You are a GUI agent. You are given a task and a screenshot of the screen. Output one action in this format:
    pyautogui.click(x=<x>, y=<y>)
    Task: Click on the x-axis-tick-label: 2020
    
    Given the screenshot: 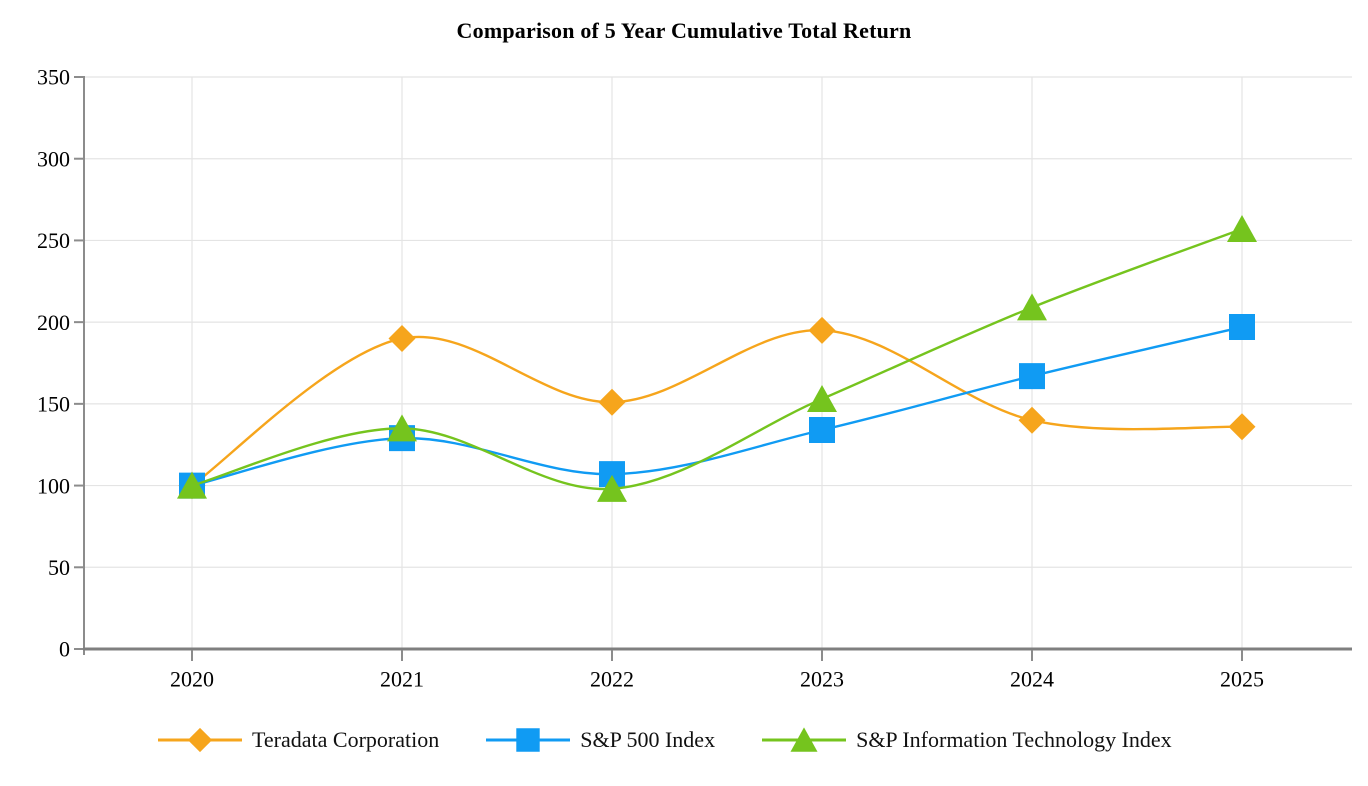 What is the action you would take?
    pyautogui.click(x=192, y=679)
    